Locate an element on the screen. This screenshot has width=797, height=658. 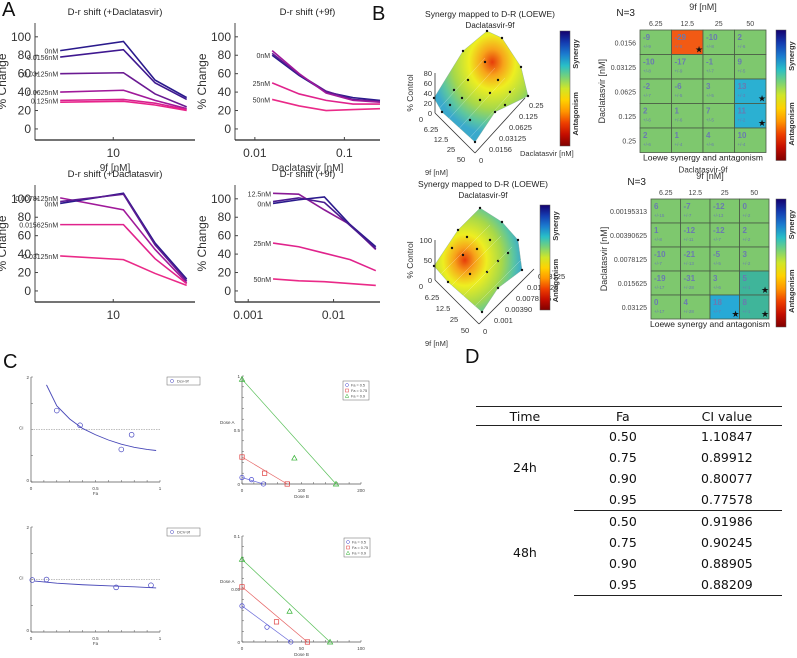
surface-x-tick: 12.5 is located at coordinates (441, 139).